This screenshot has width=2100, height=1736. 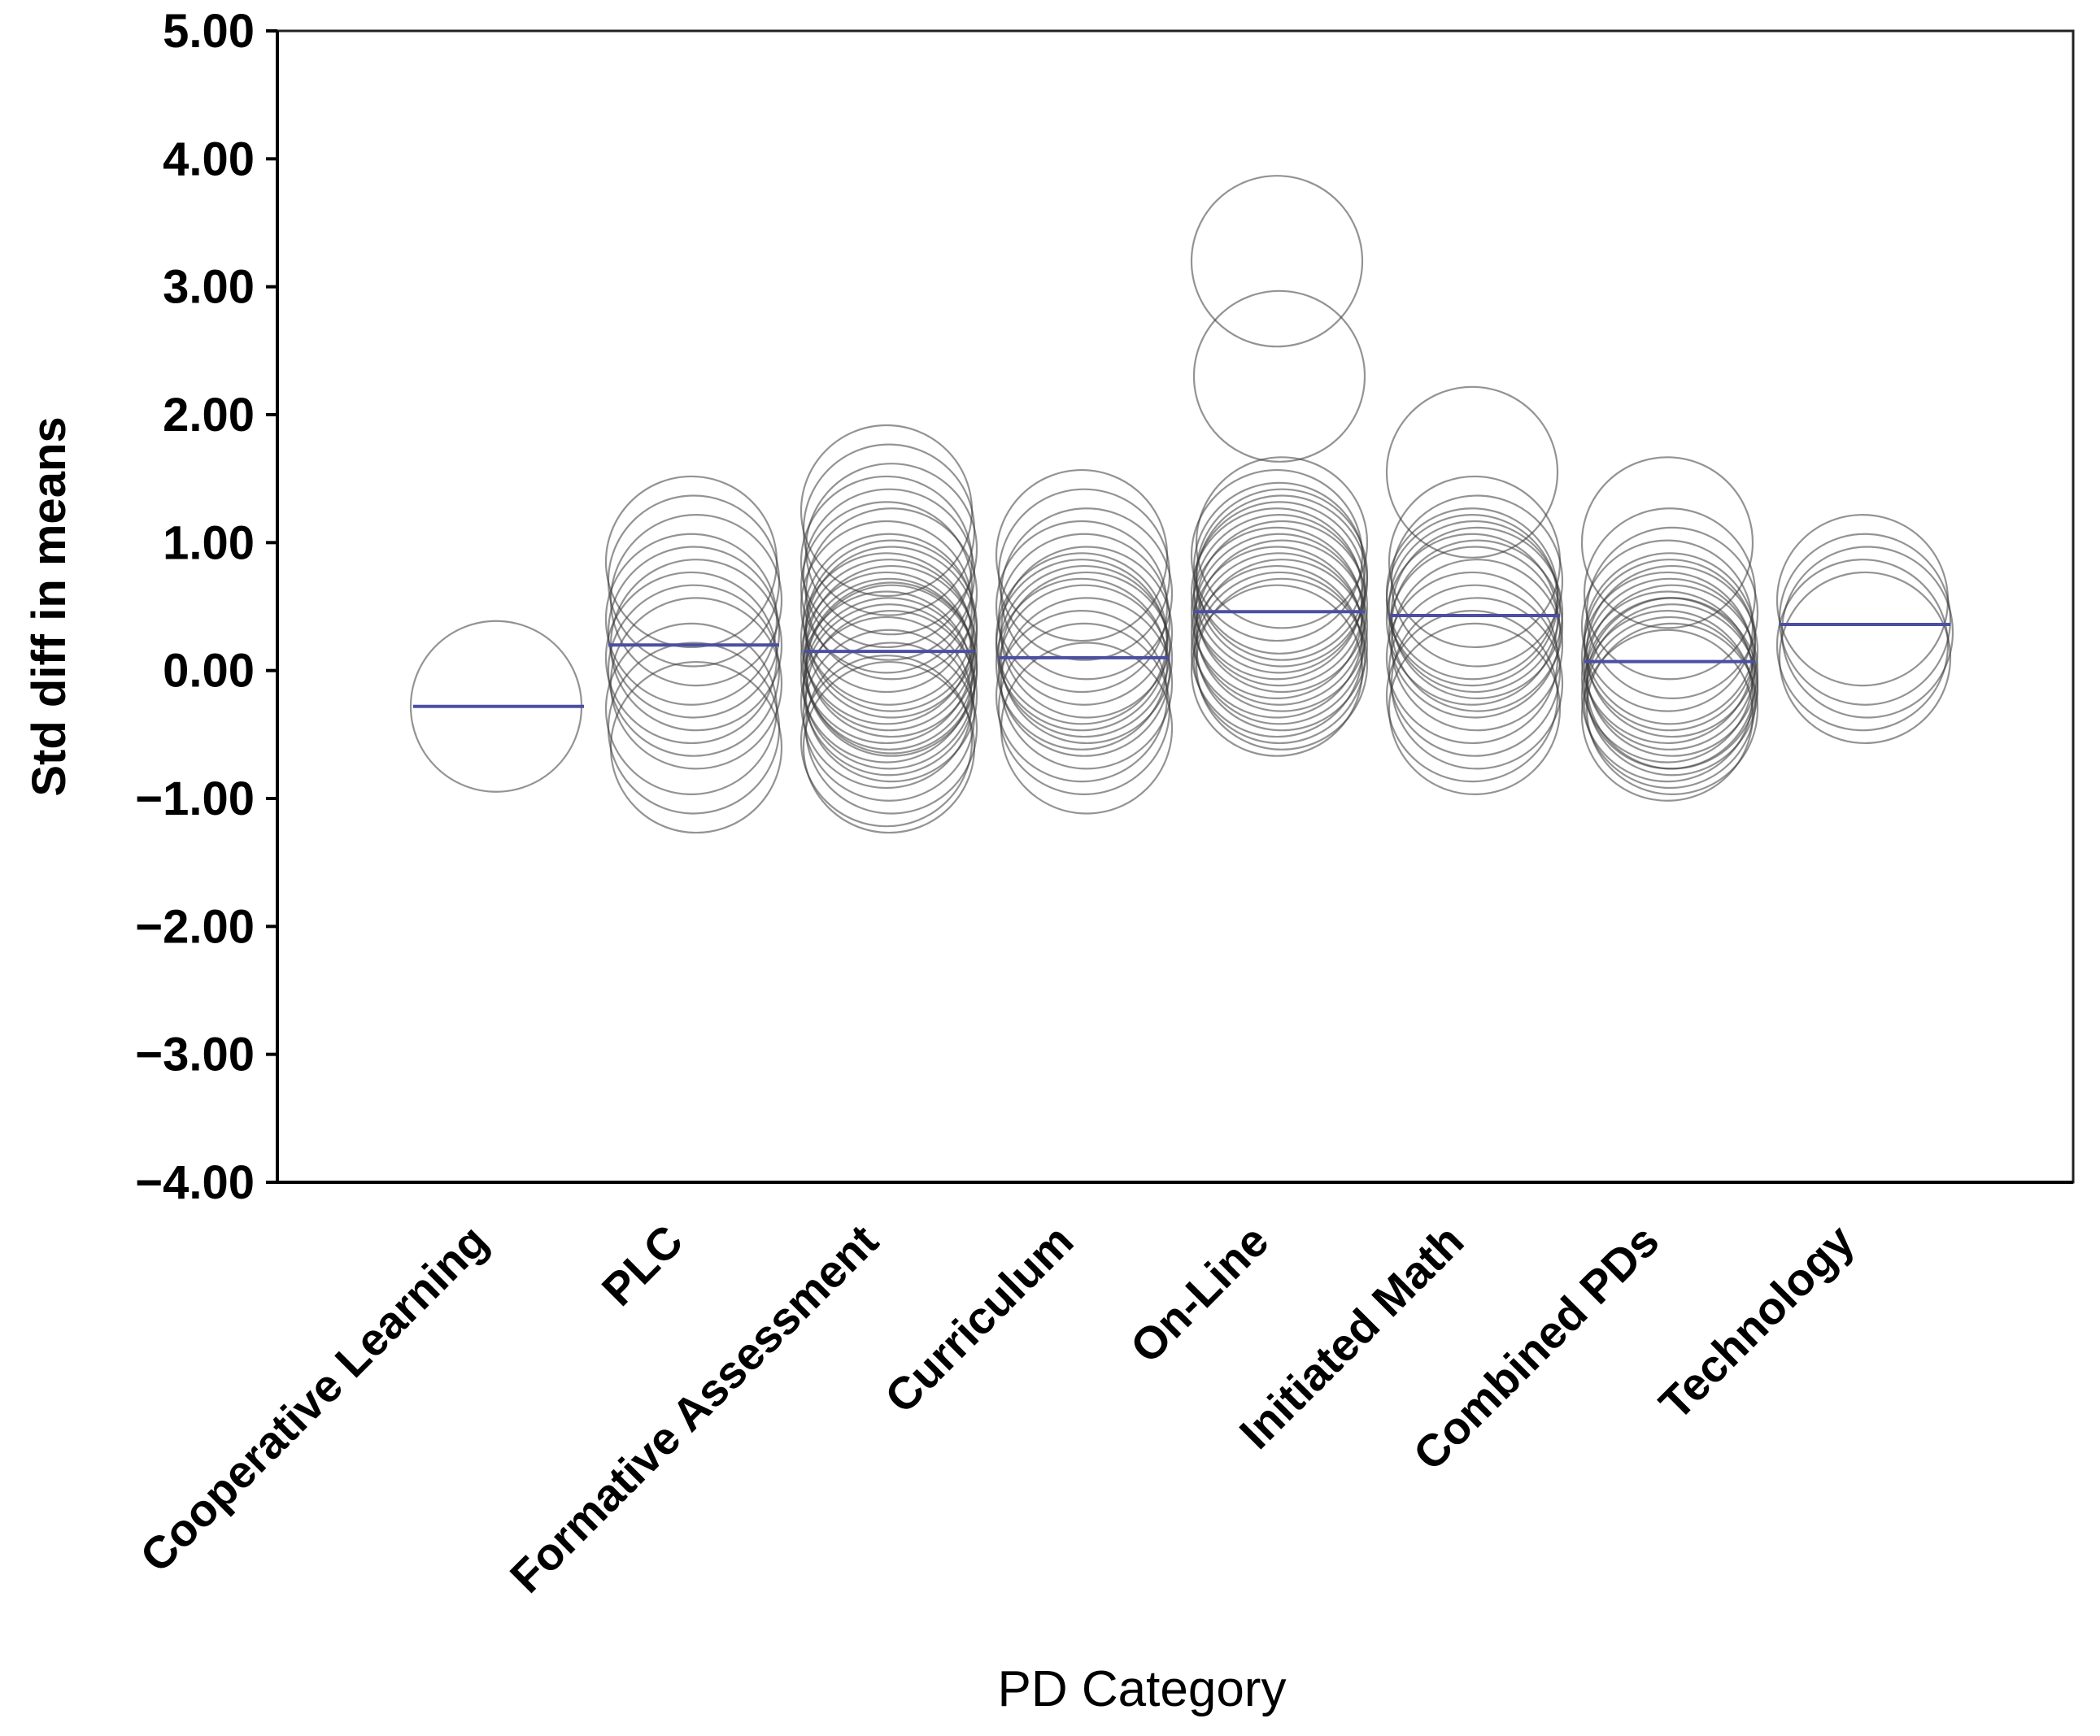 I want to click on x-category-label: Formative Assessment, so click(x=694, y=1409).